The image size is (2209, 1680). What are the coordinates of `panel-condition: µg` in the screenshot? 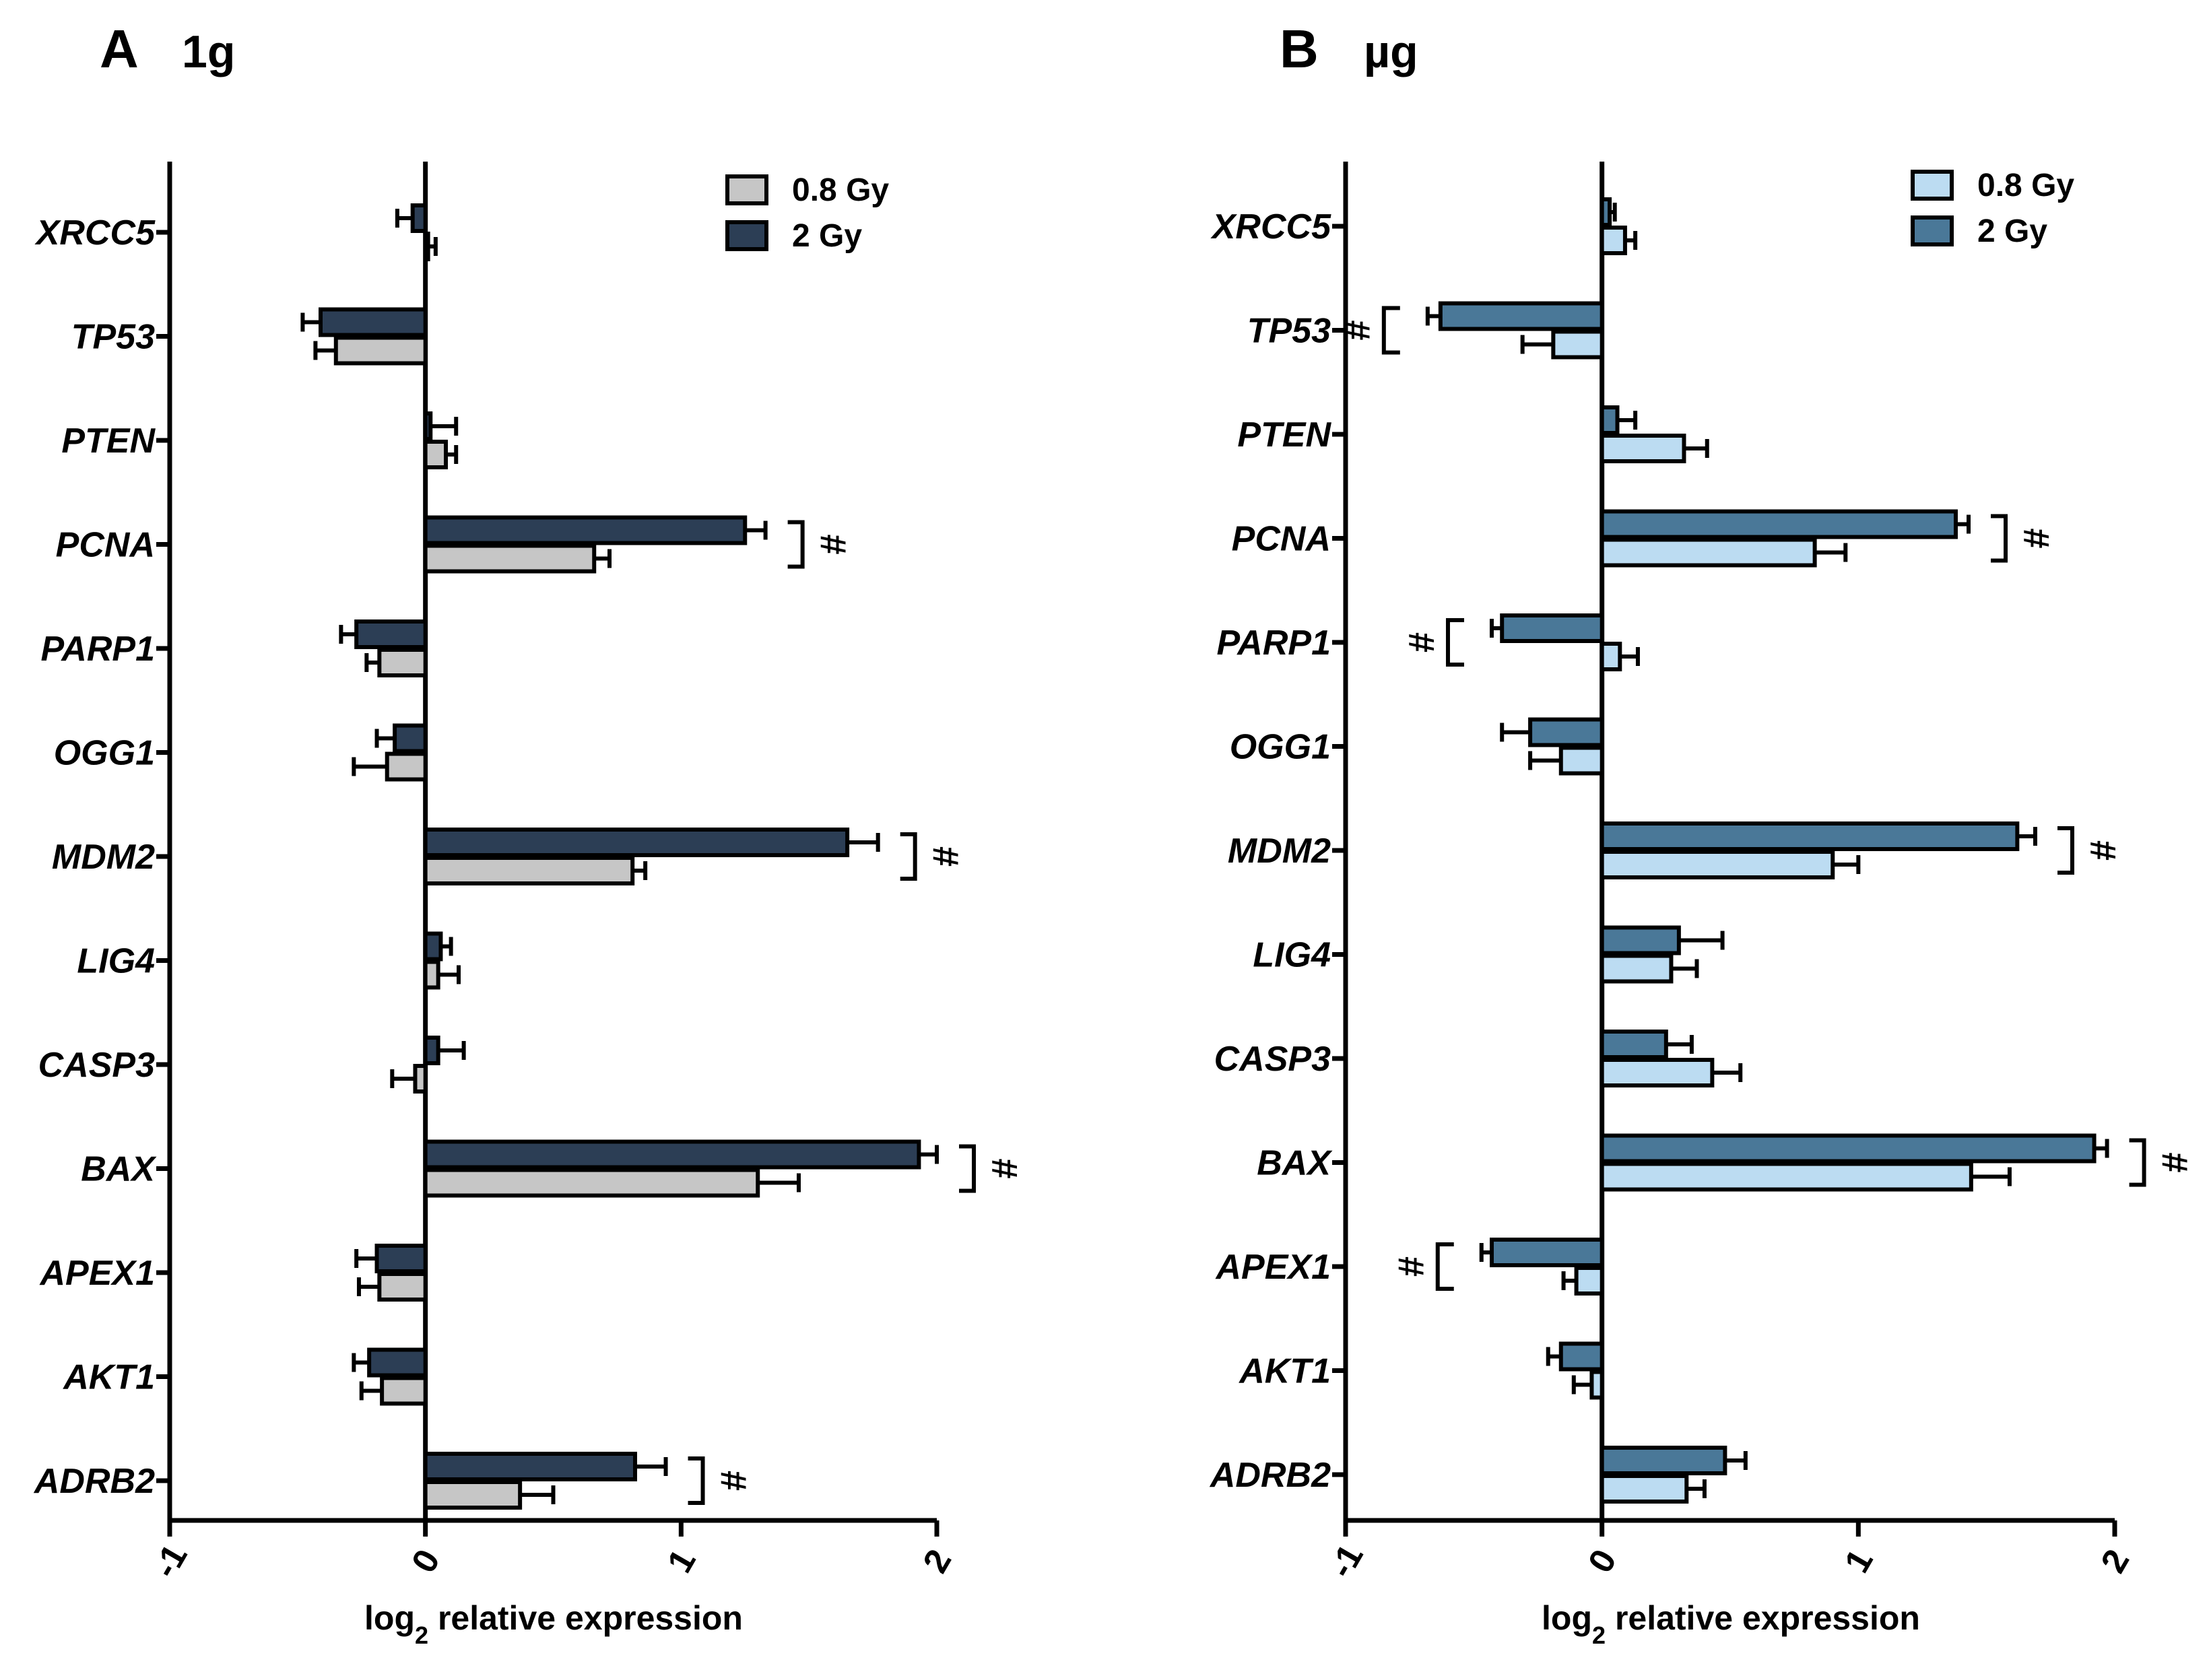 It's located at (1391, 51).